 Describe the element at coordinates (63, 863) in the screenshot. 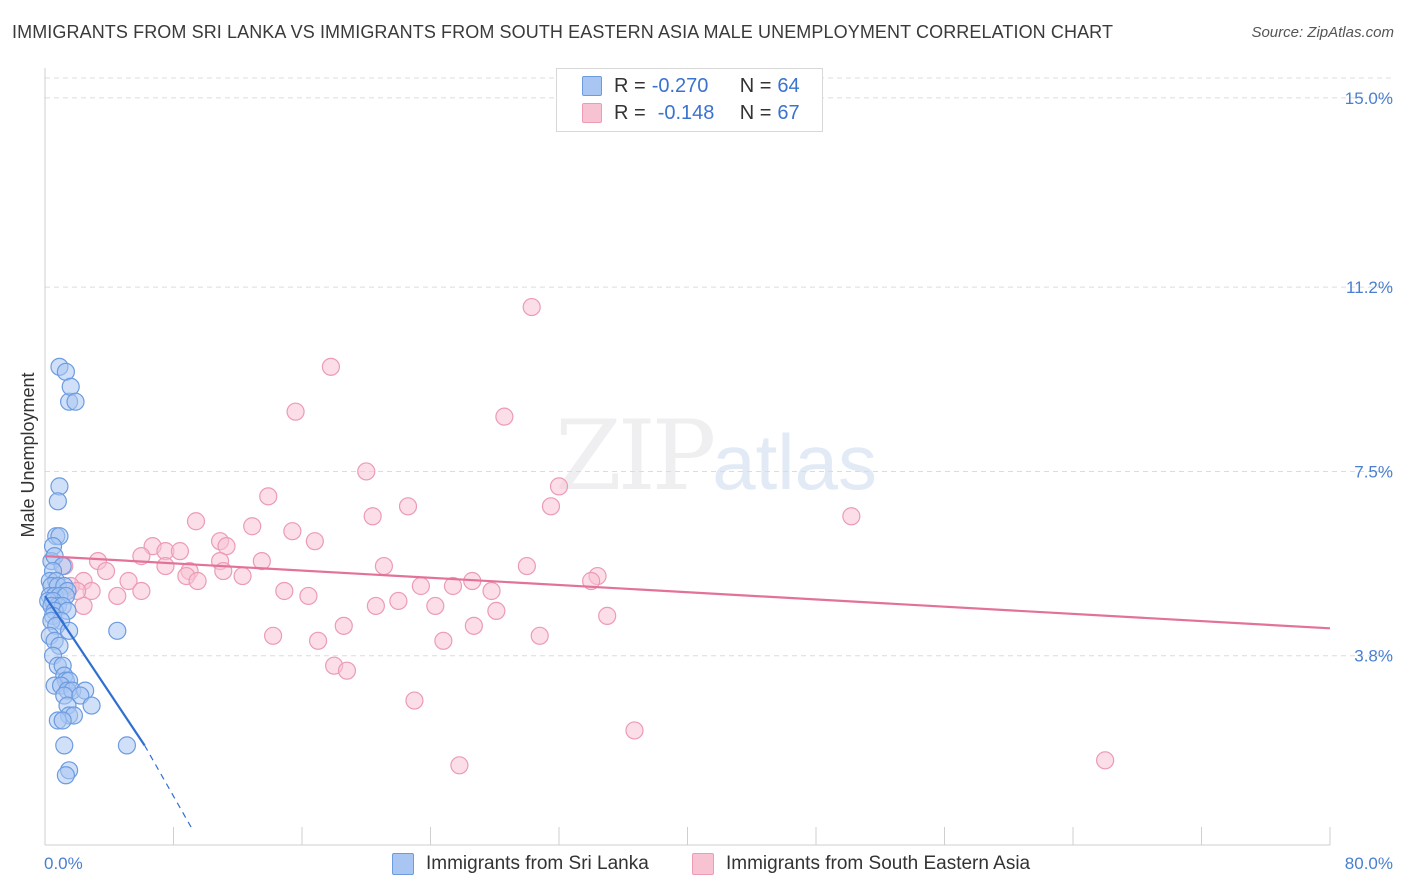

I see `x-tick-label: 0.0%` at that location.